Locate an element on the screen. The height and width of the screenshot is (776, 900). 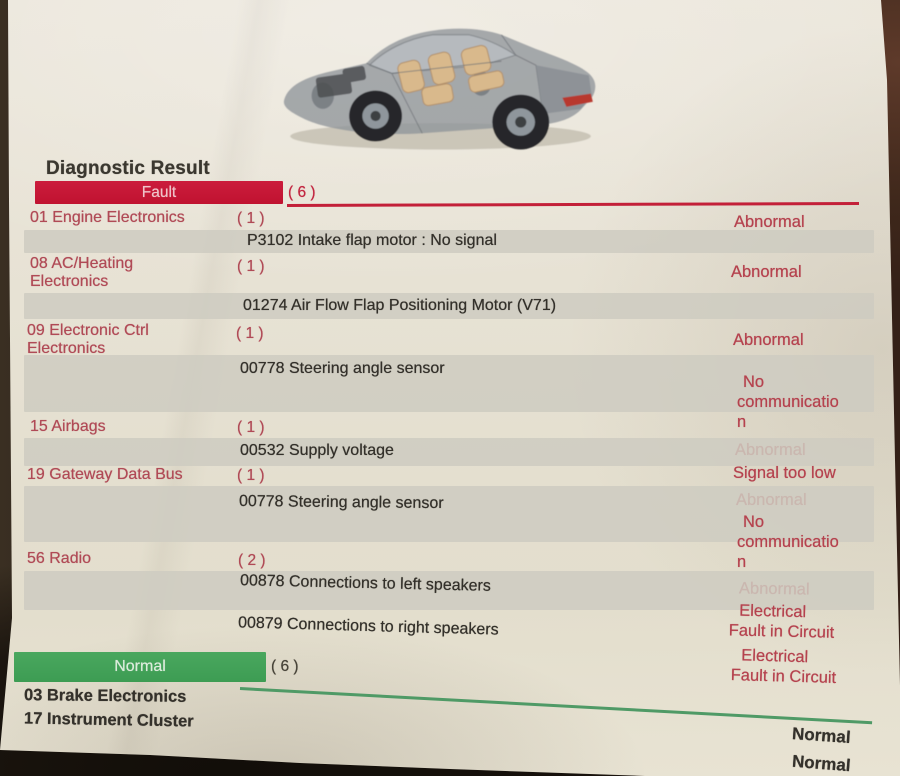
system-label: 15 Airbags is located at coordinates (68, 426).